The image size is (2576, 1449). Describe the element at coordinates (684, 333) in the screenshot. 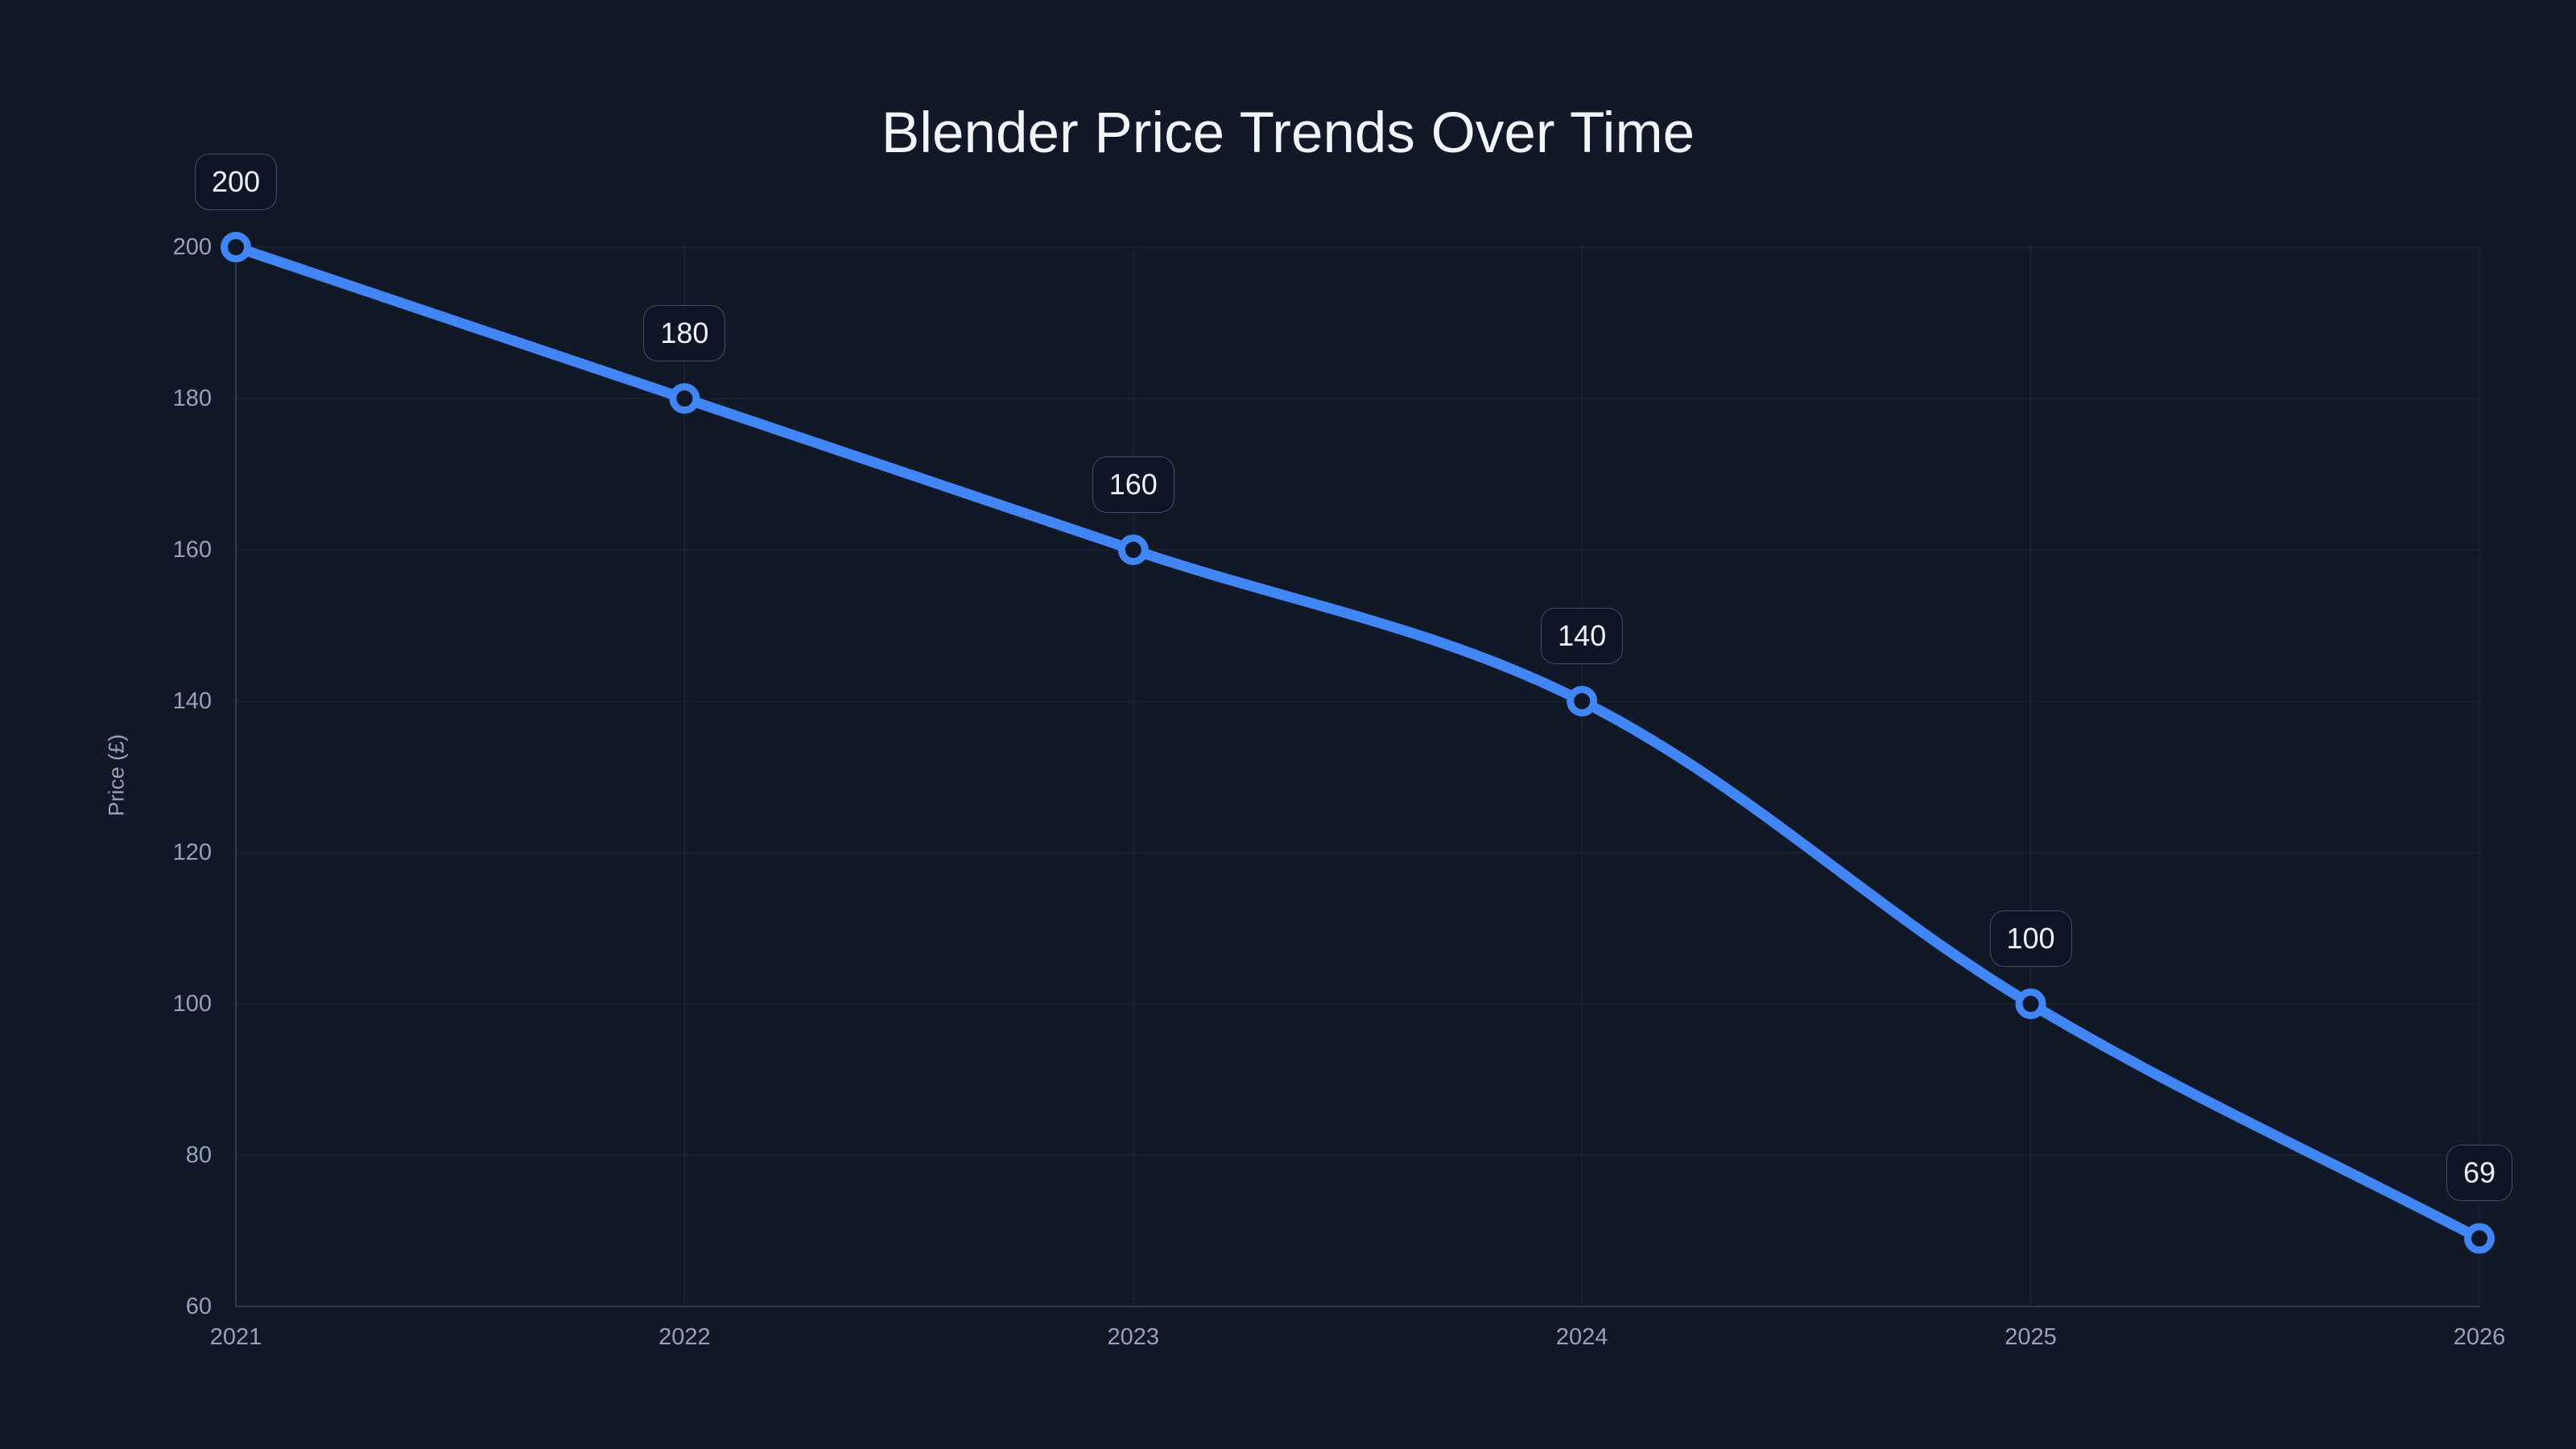

I see `data-point-value-label: 180` at that location.